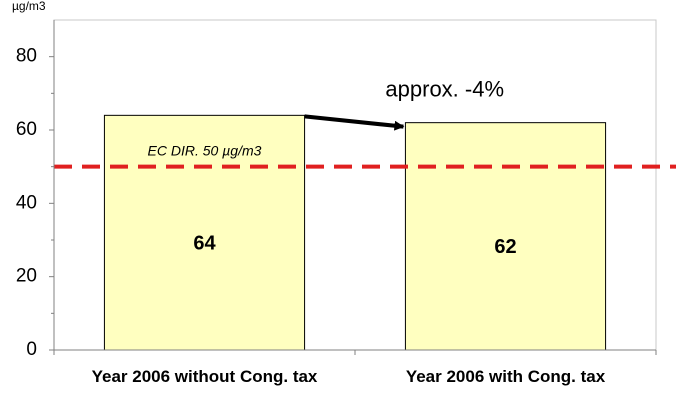 This screenshot has height=403, width=682. I want to click on change-annotation: approx. -4%, so click(444, 89).